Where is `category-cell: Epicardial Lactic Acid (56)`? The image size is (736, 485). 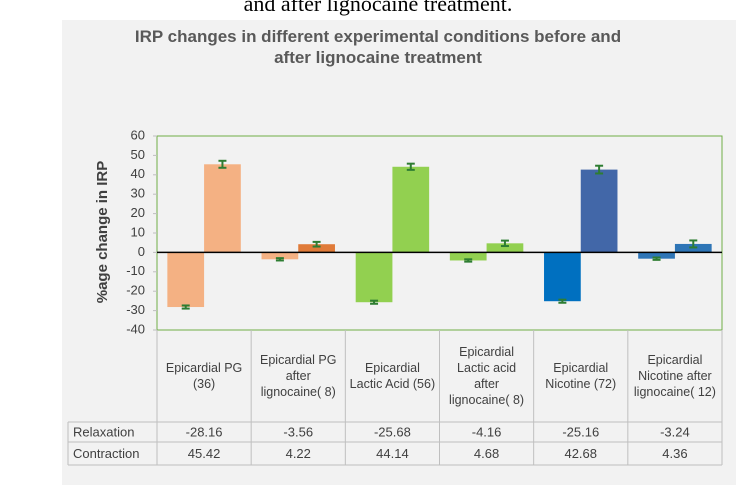
category-cell: Epicardial Lactic Acid (56) is located at coordinates (392, 376).